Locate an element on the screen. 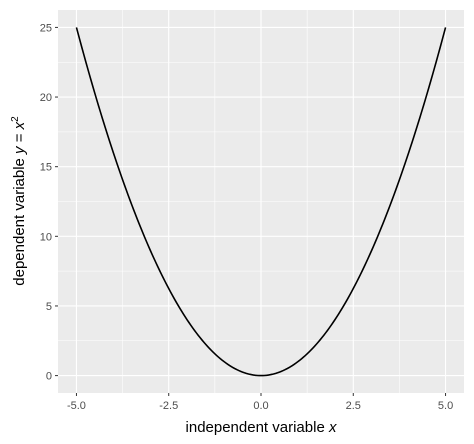  y-tick-label: 10 is located at coordinates (46, 237).